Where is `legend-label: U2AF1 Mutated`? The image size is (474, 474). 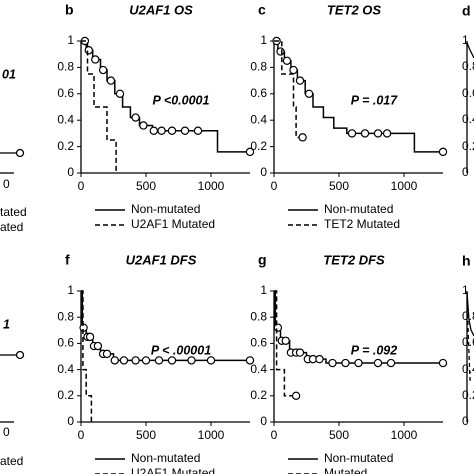 legend-label: U2AF1 Mutated is located at coordinates (173, 470).